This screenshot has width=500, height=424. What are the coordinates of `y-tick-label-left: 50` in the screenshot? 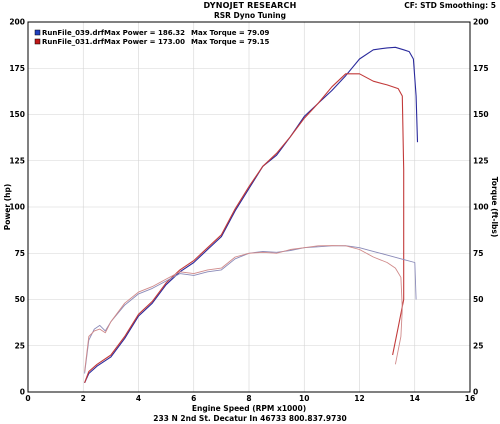 It's located at (20, 299).